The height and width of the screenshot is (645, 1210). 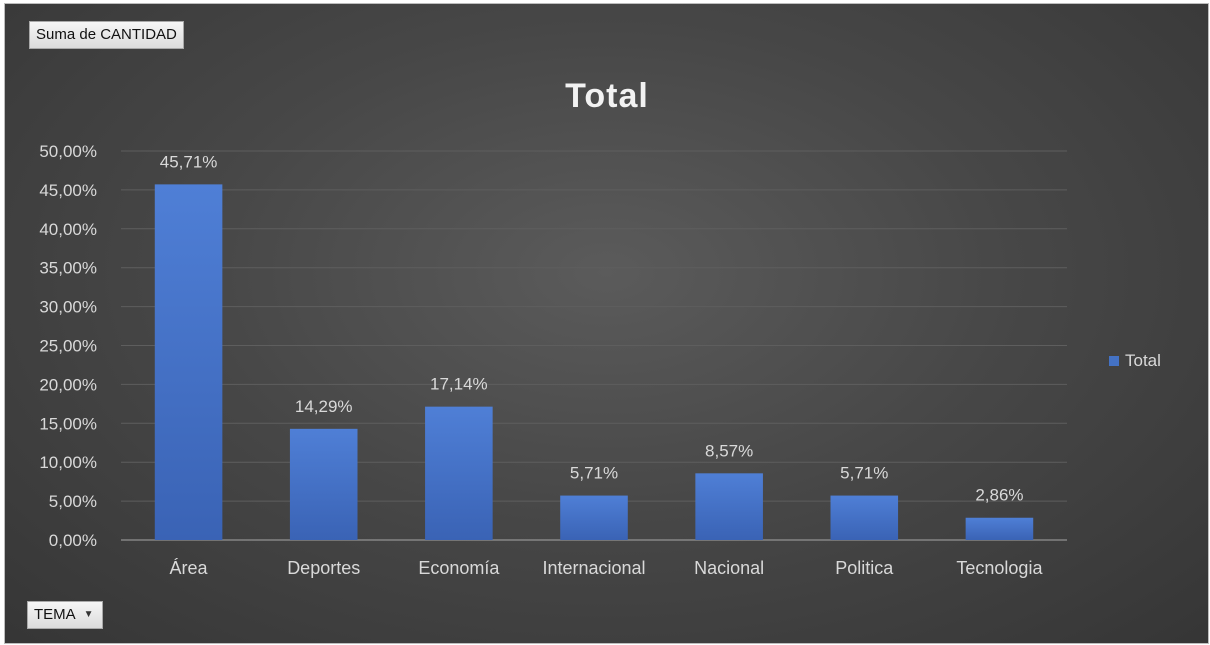 I want to click on legend-label: Total, so click(x=1143, y=360).